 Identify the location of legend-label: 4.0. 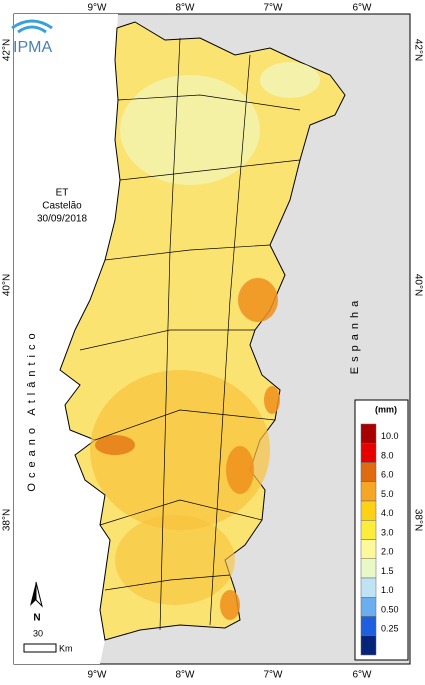
(387, 513).